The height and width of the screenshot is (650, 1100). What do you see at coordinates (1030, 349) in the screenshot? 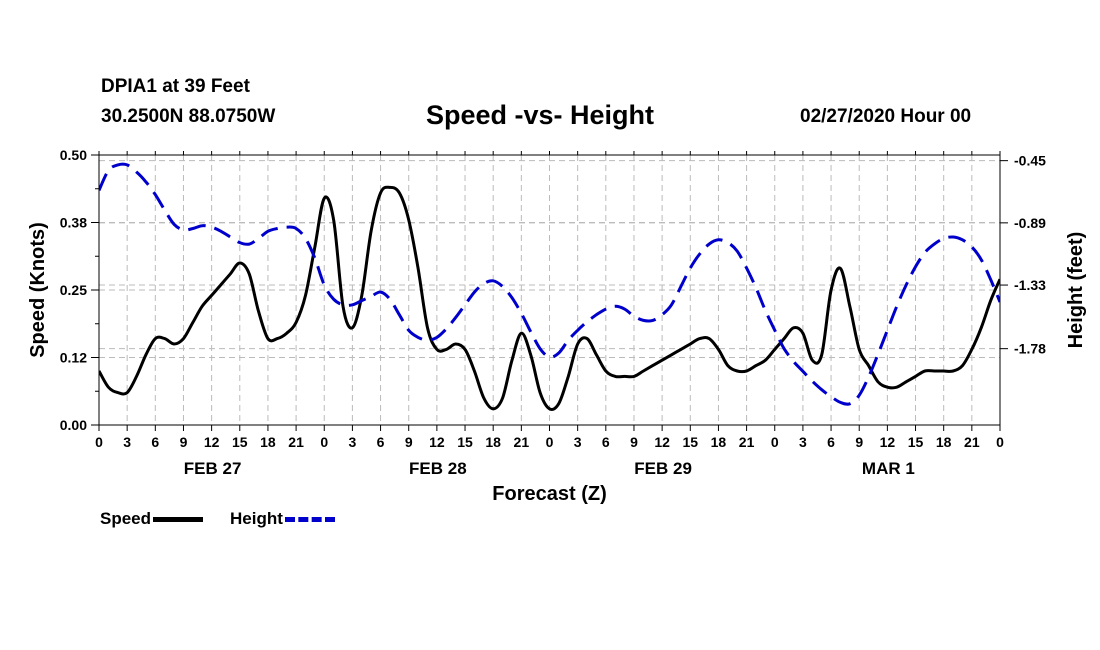
I see `y2-tick-label: -1.78` at bounding box center [1030, 349].